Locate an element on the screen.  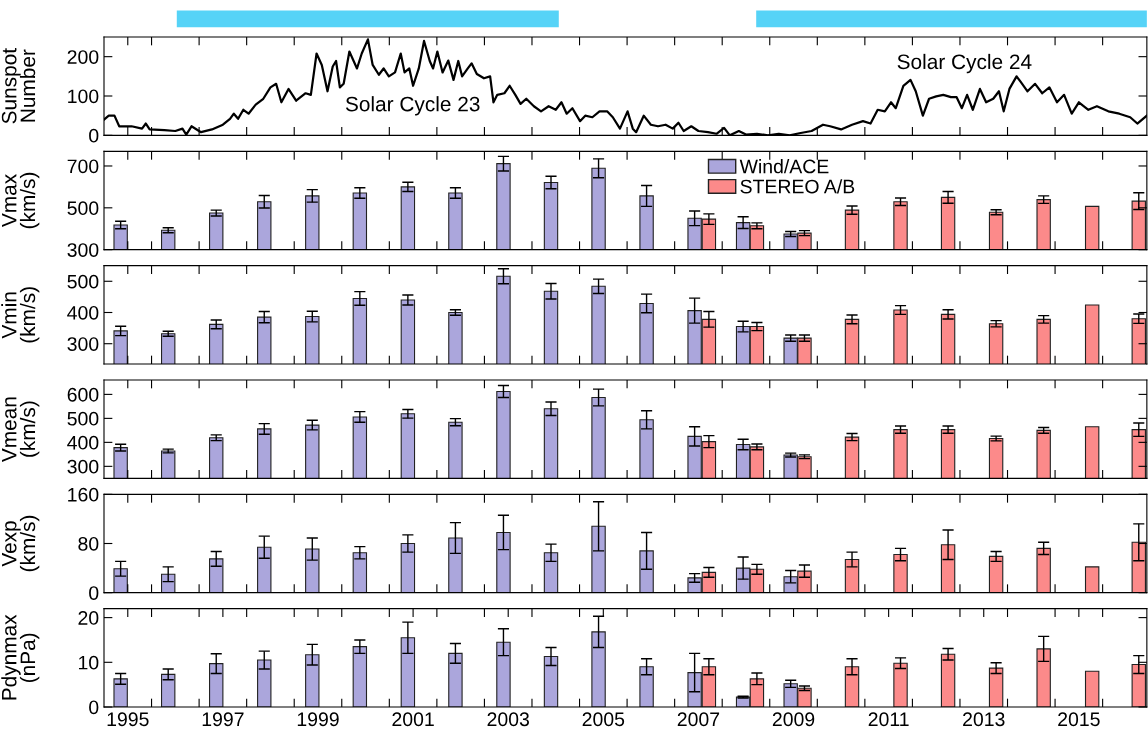
x-tick-label: 1997 is located at coordinates (223, 719).